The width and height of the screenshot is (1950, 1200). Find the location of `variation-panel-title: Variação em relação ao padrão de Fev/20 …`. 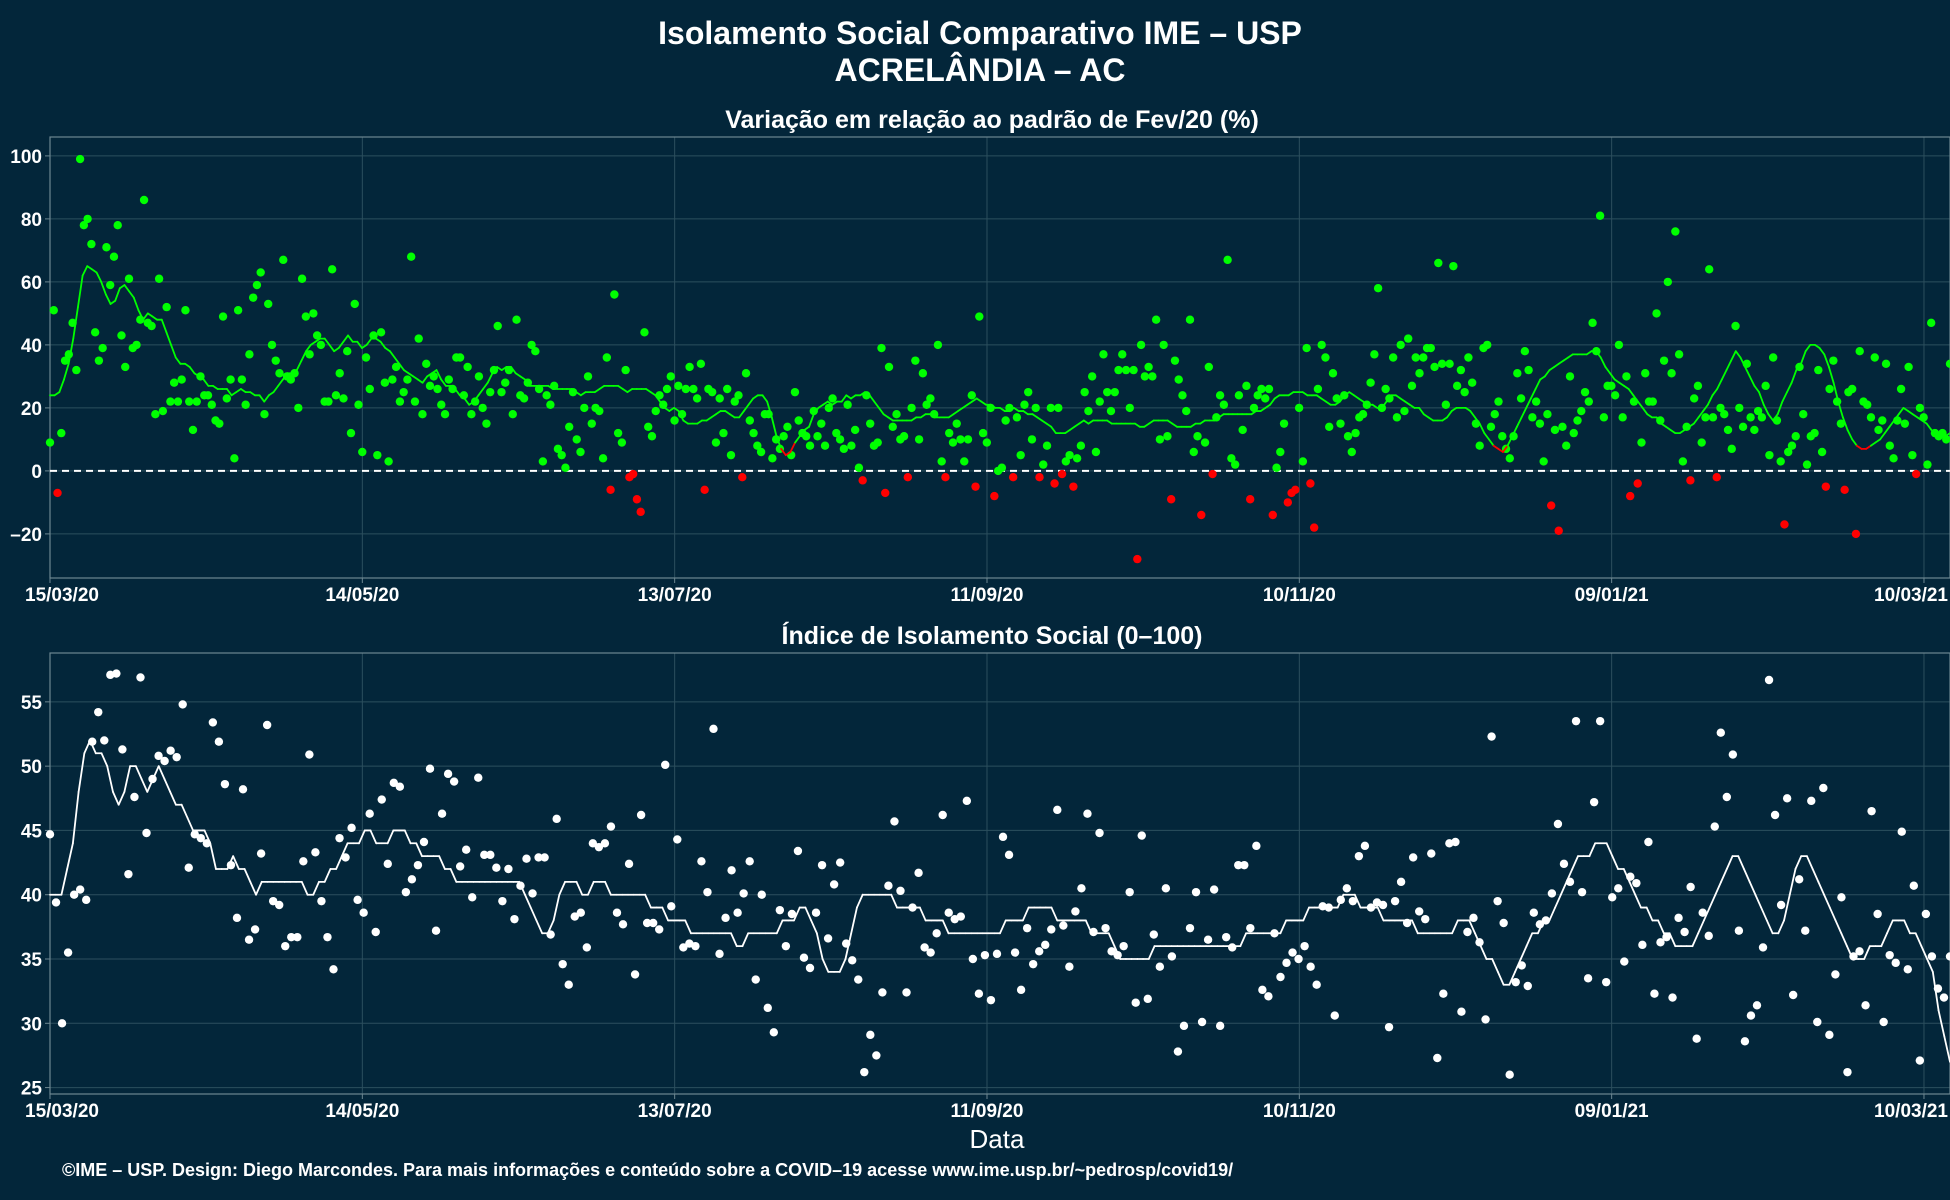

variation-panel-title: Variação em relação ao padrão de Fev/20 … is located at coordinates (992, 120).